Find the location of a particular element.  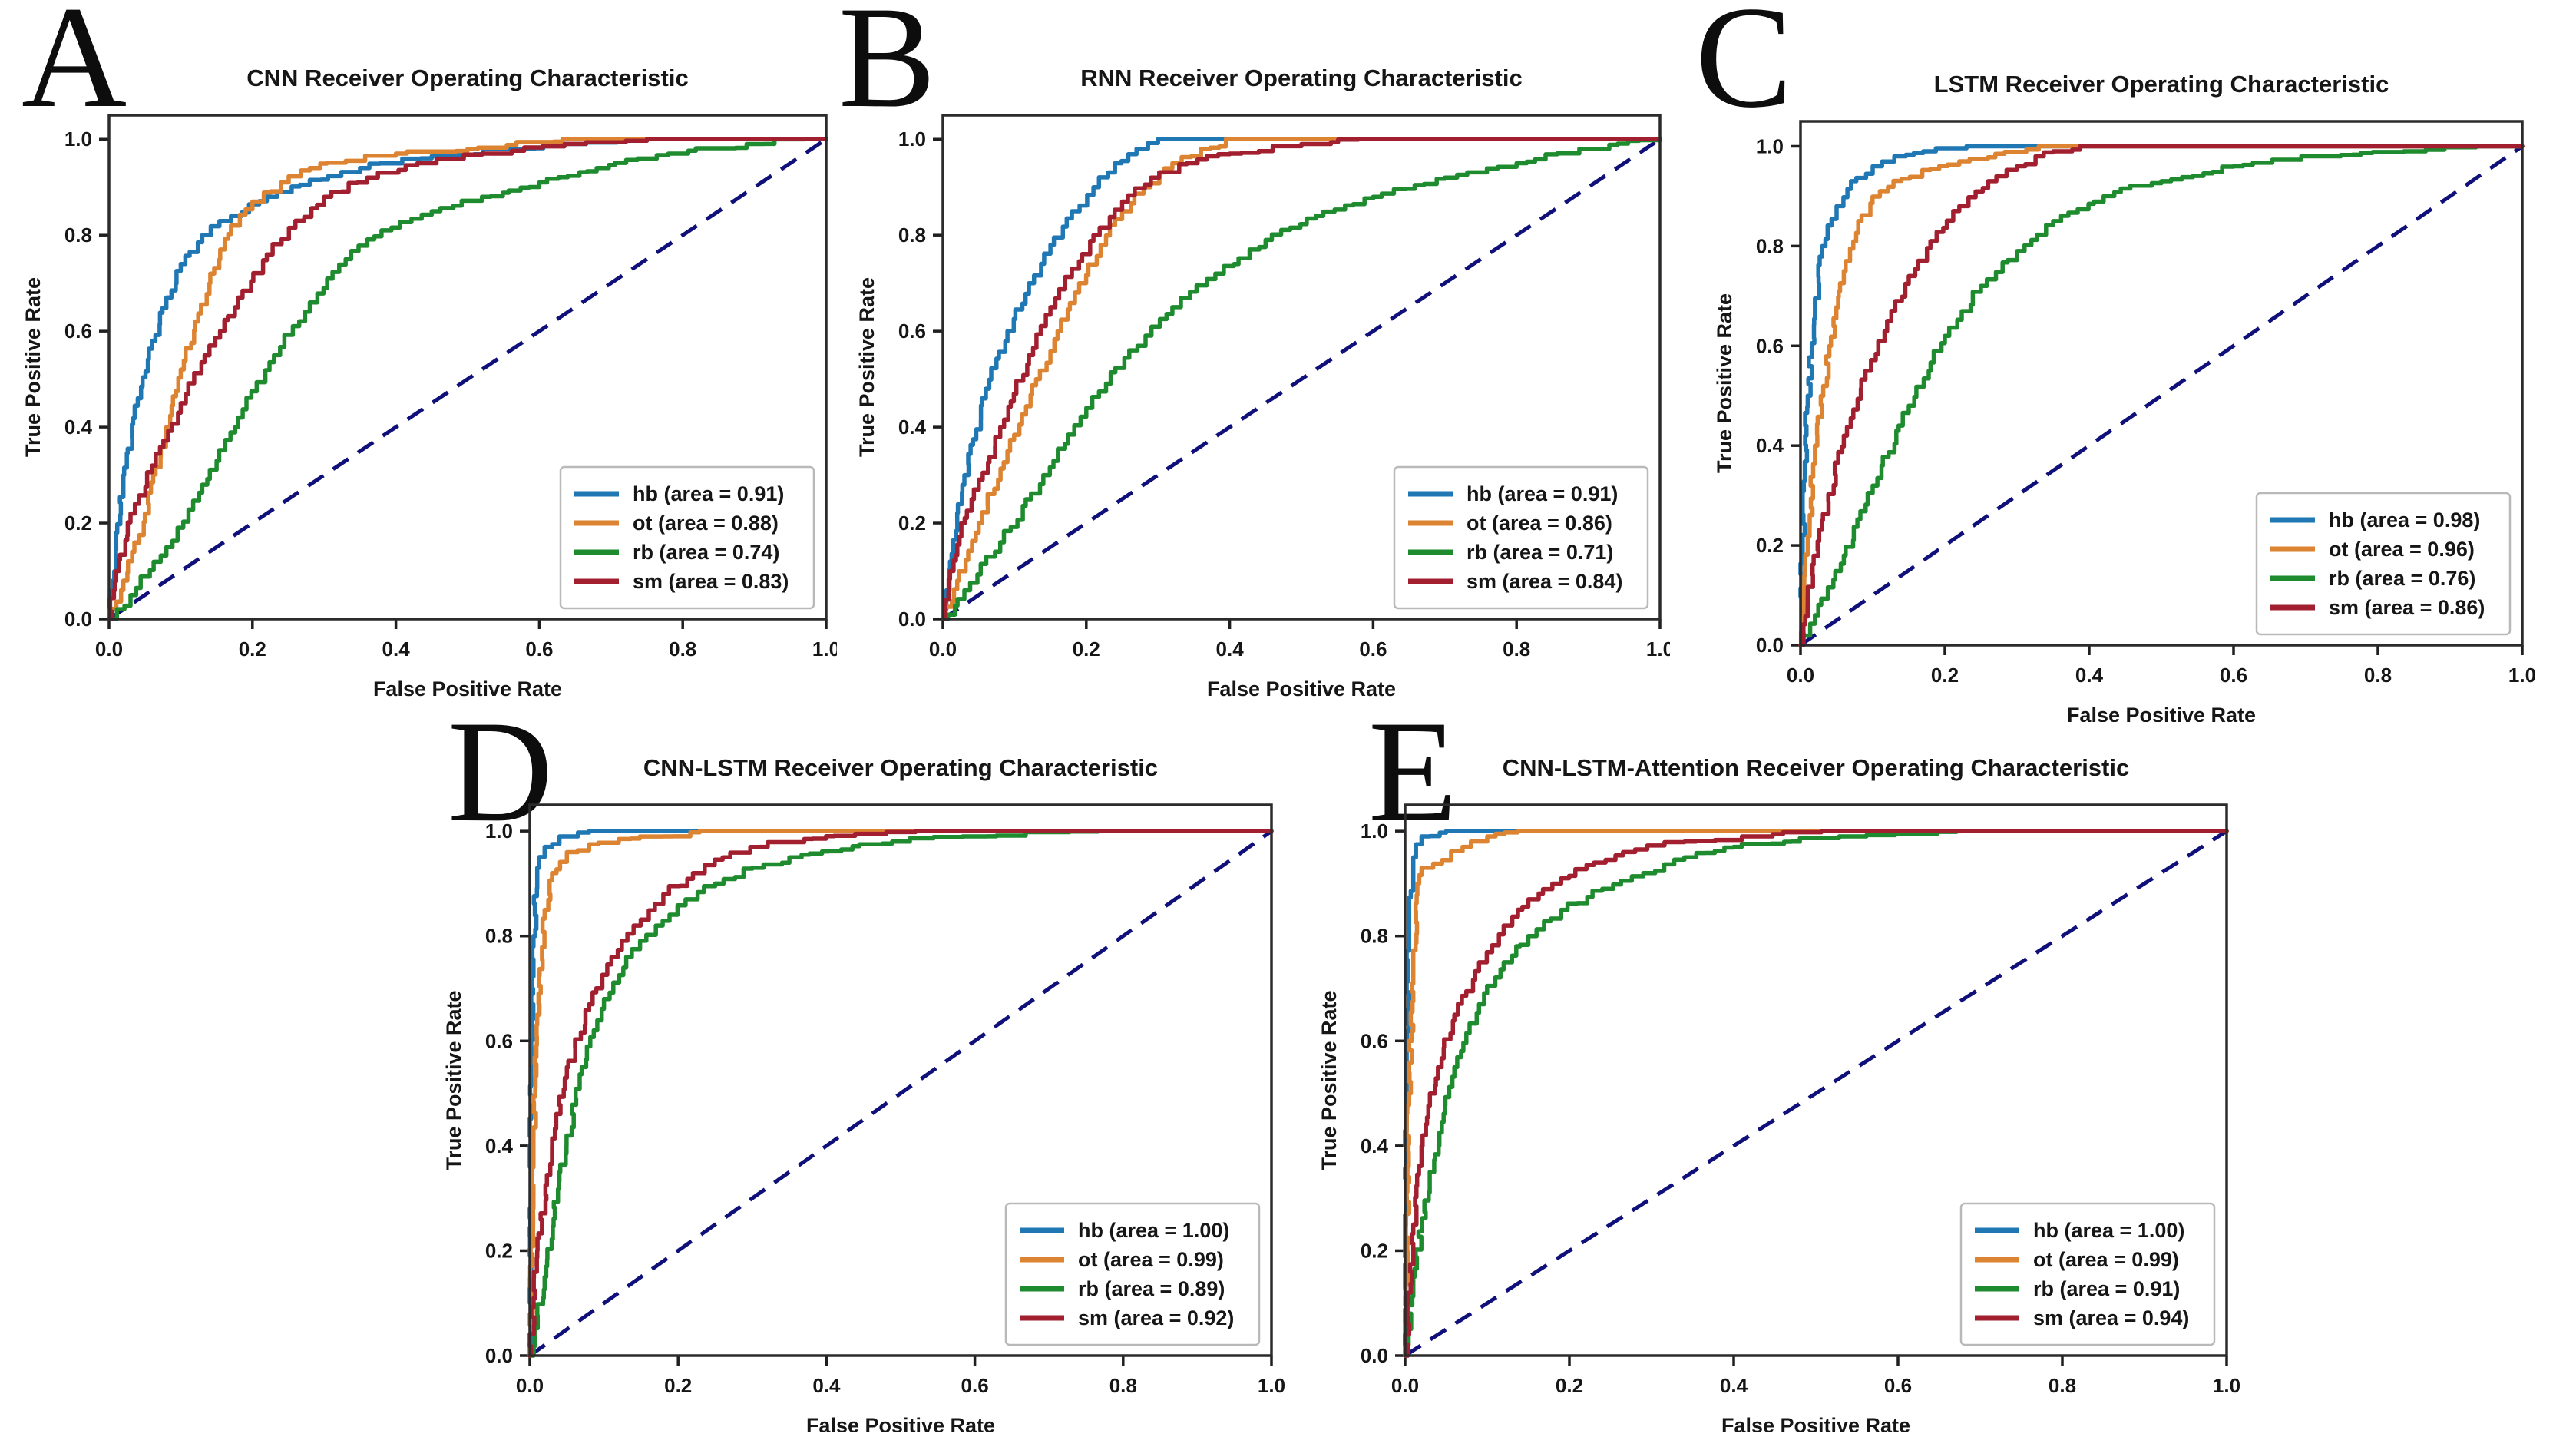

legend-label-ot: ot (area = 0.88) is located at coordinates (706, 523).